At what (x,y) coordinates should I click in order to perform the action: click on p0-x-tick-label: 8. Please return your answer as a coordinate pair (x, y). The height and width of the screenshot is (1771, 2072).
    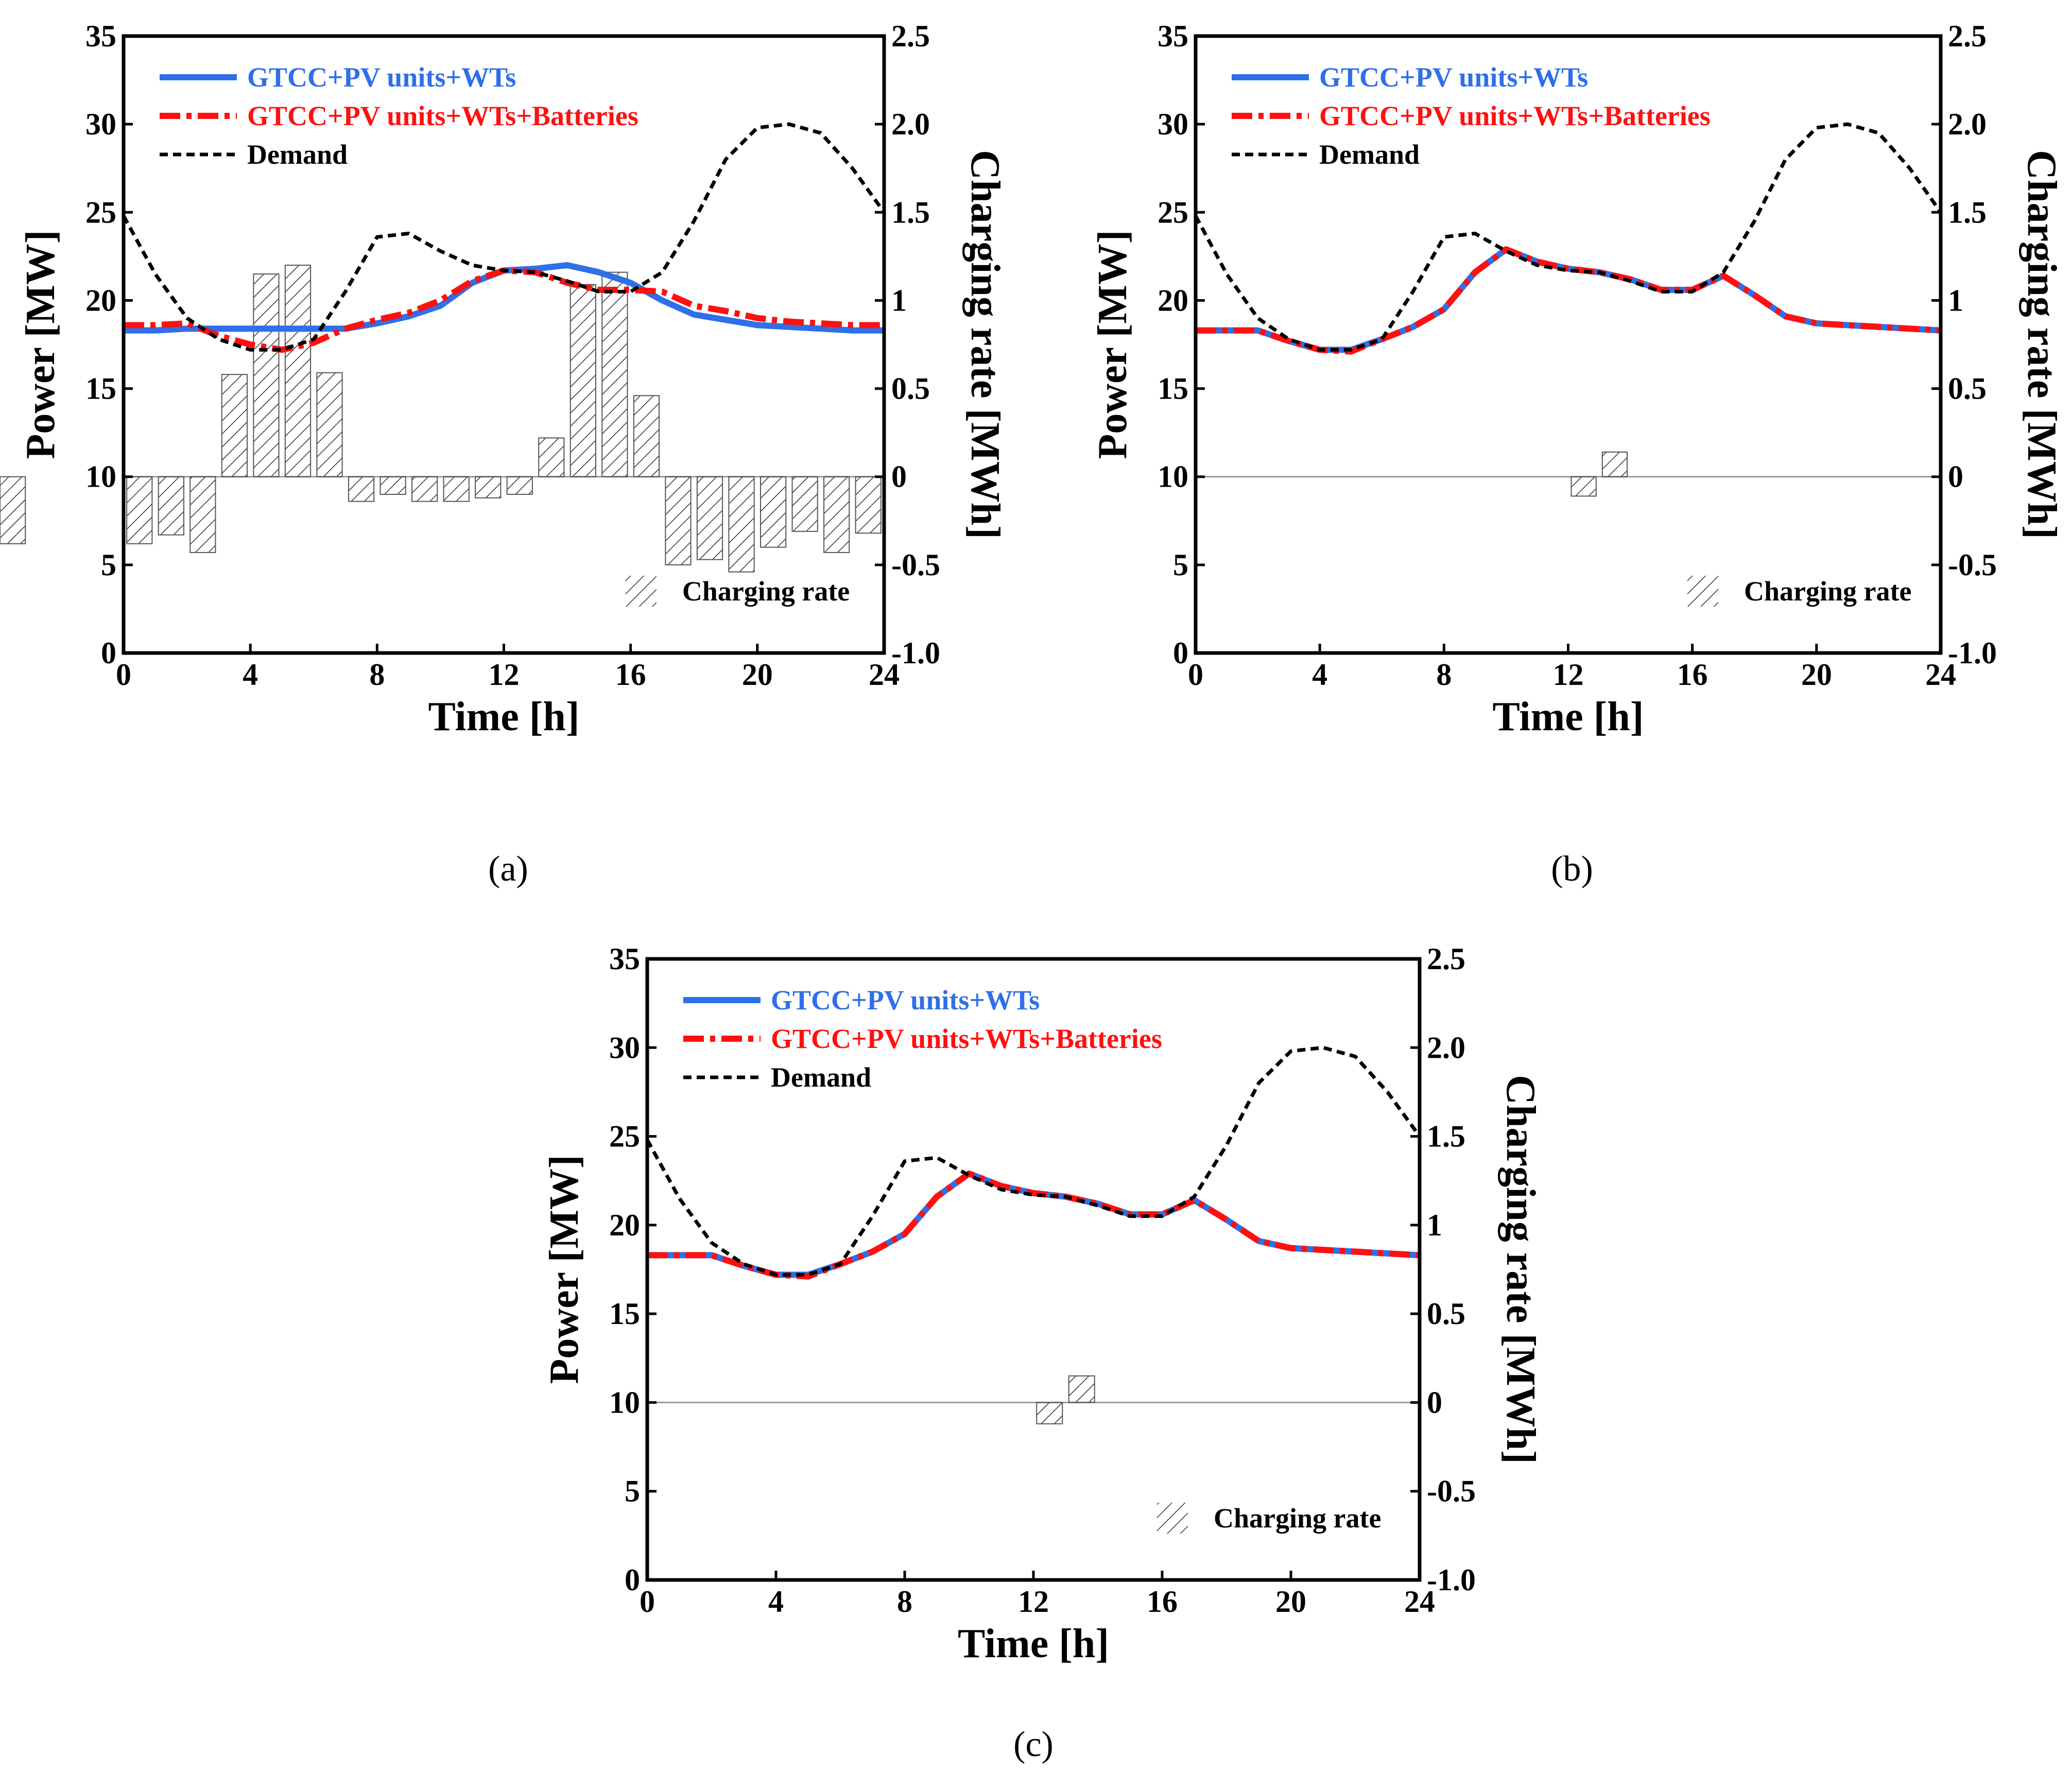
    Looking at the image, I should click on (377, 675).